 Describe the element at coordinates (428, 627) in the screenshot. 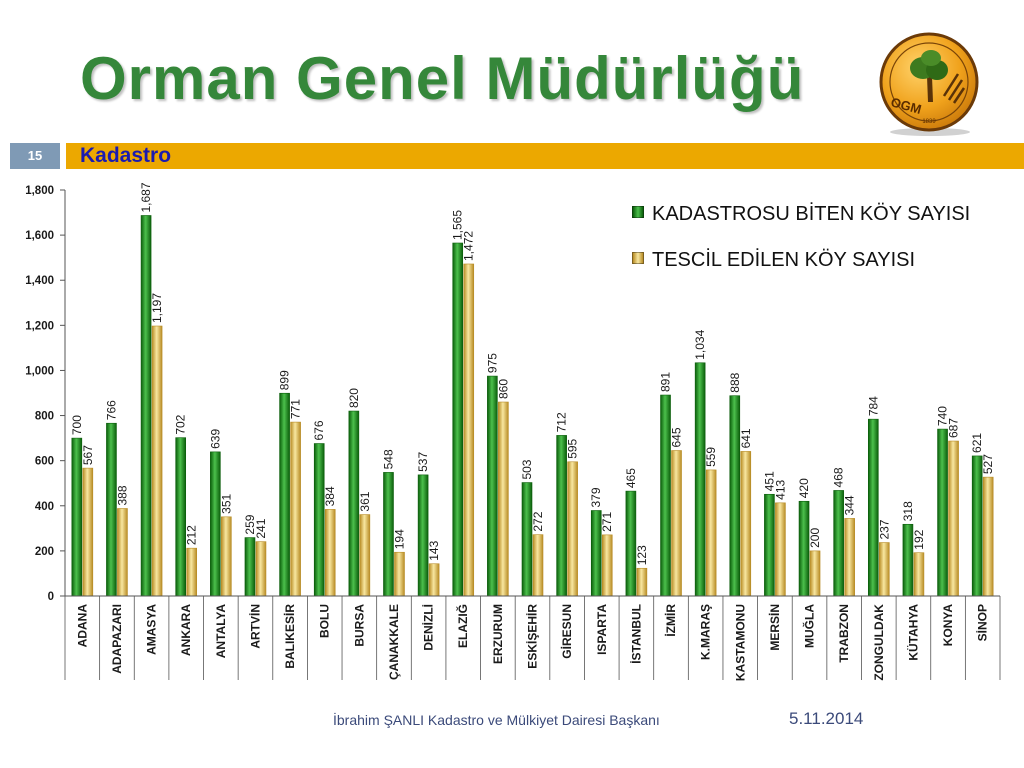

I see `category-label: DENİZLİ` at that location.